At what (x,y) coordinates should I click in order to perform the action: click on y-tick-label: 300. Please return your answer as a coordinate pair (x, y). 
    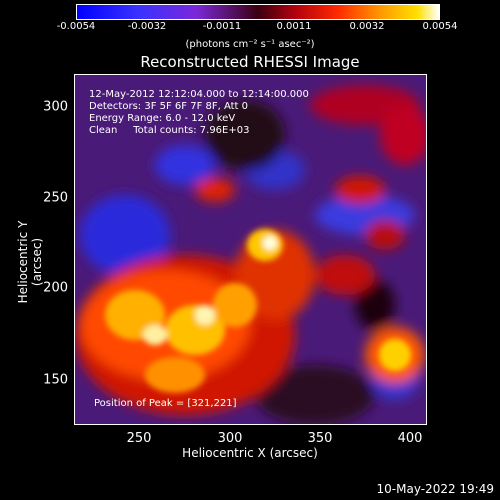
    Looking at the image, I should click on (55, 107).